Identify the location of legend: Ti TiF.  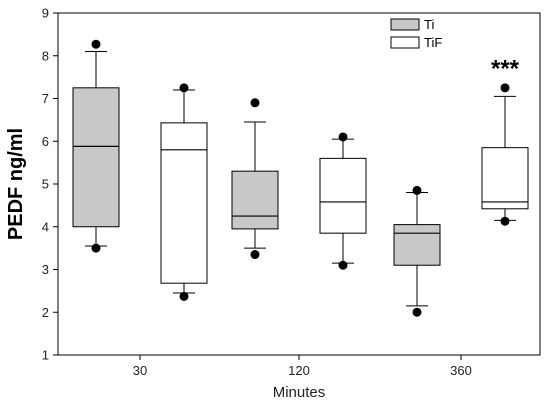
(416, 33).